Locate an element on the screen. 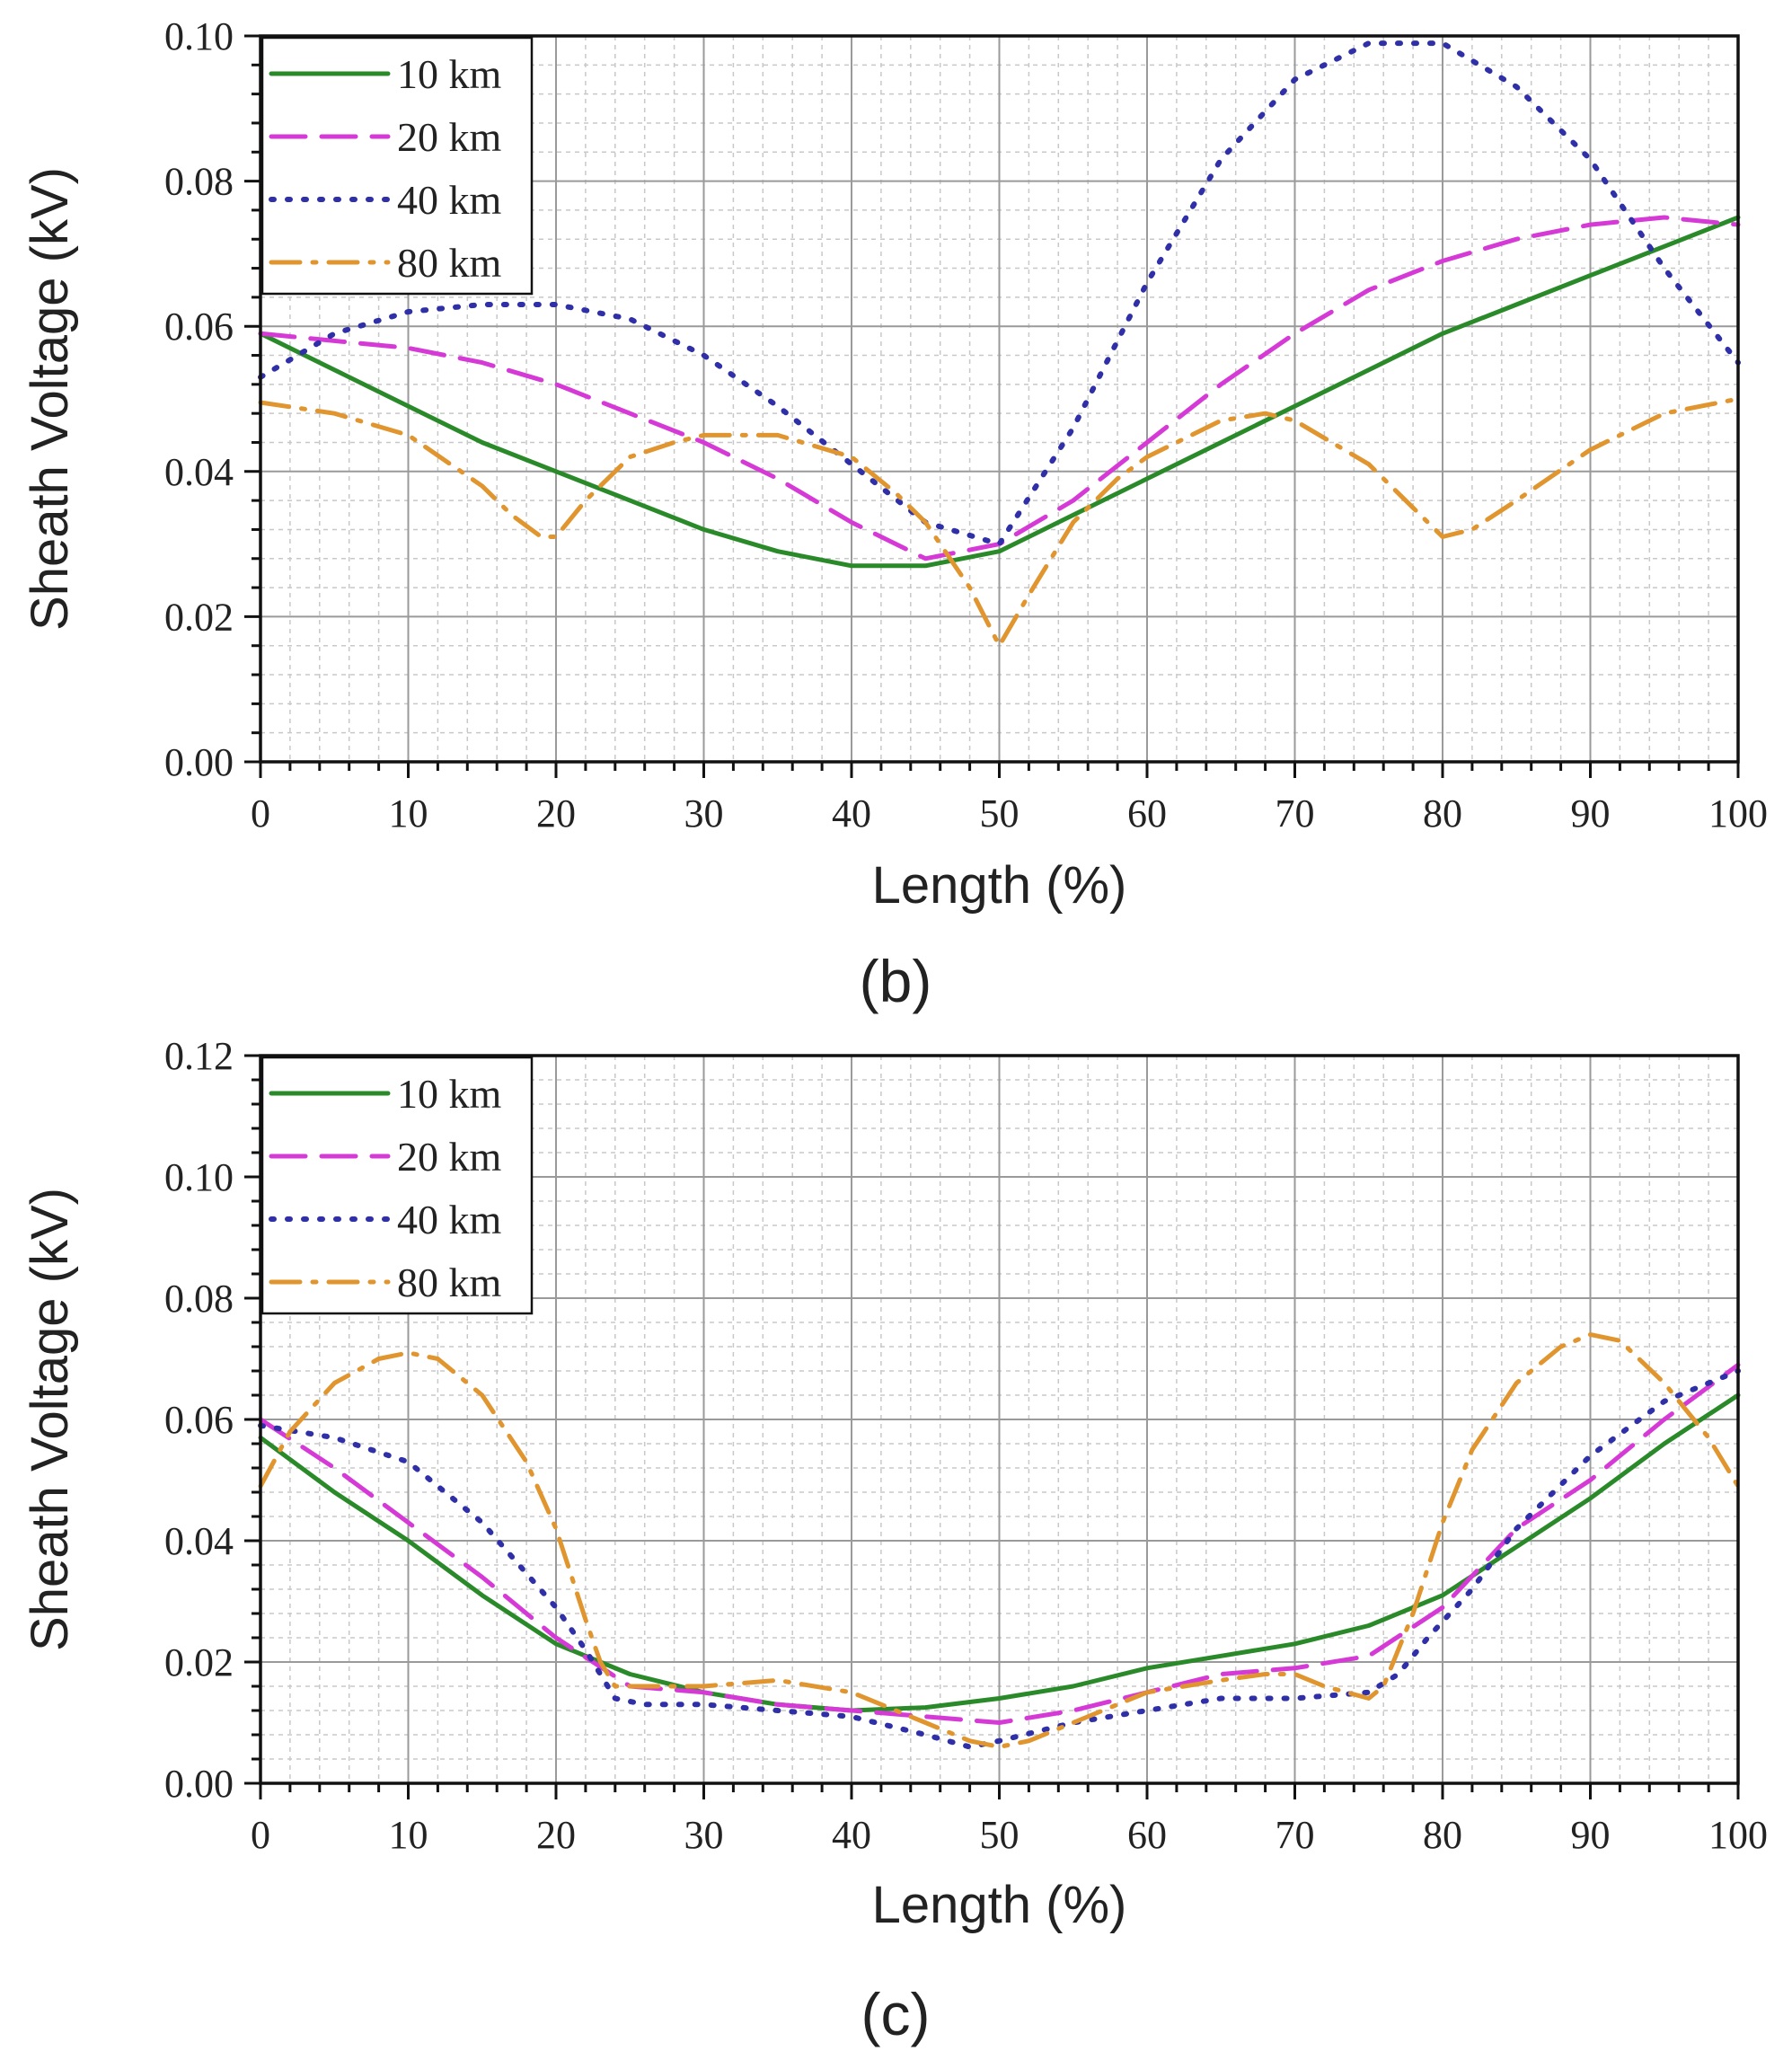  series-line-20-km is located at coordinates (999, 1544).